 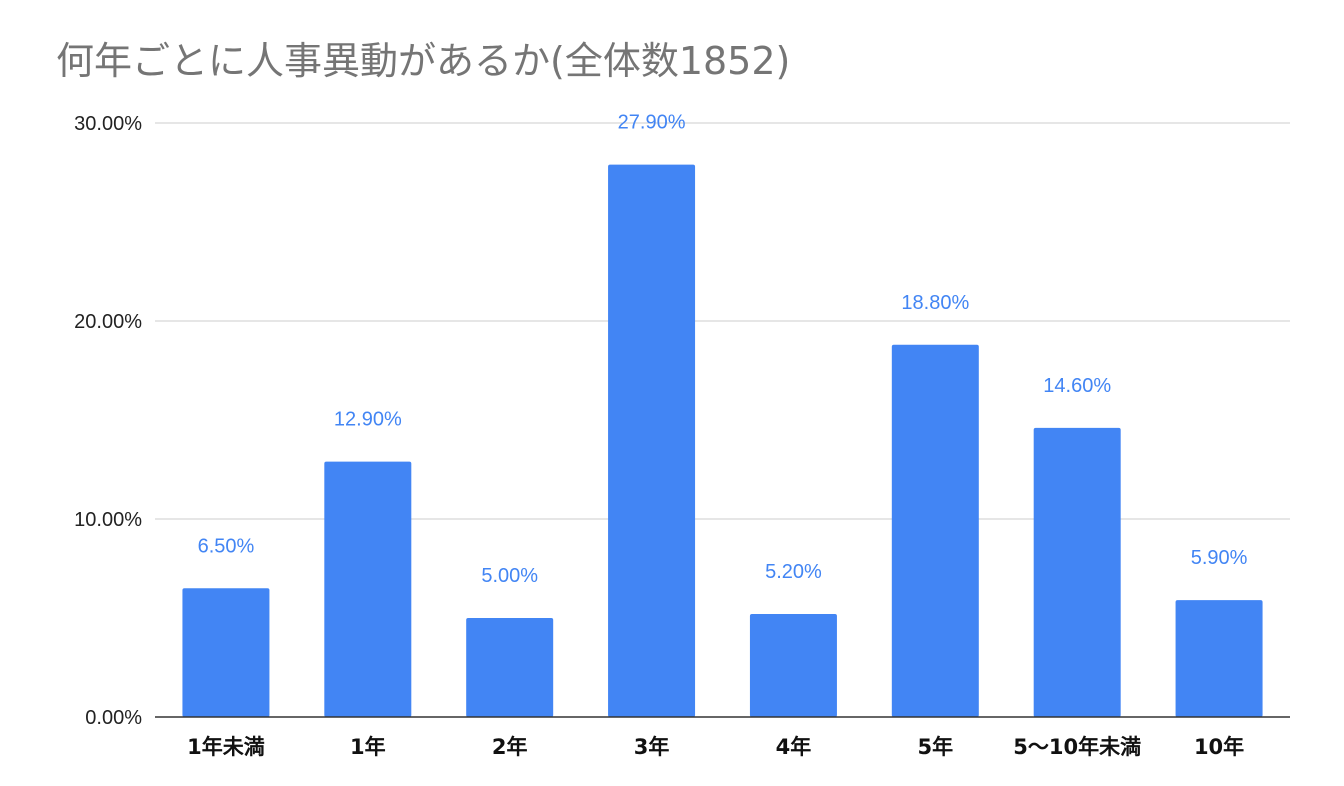 I want to click on x-tick-label: 5〜10年未満, so click(x=1077, y=747).